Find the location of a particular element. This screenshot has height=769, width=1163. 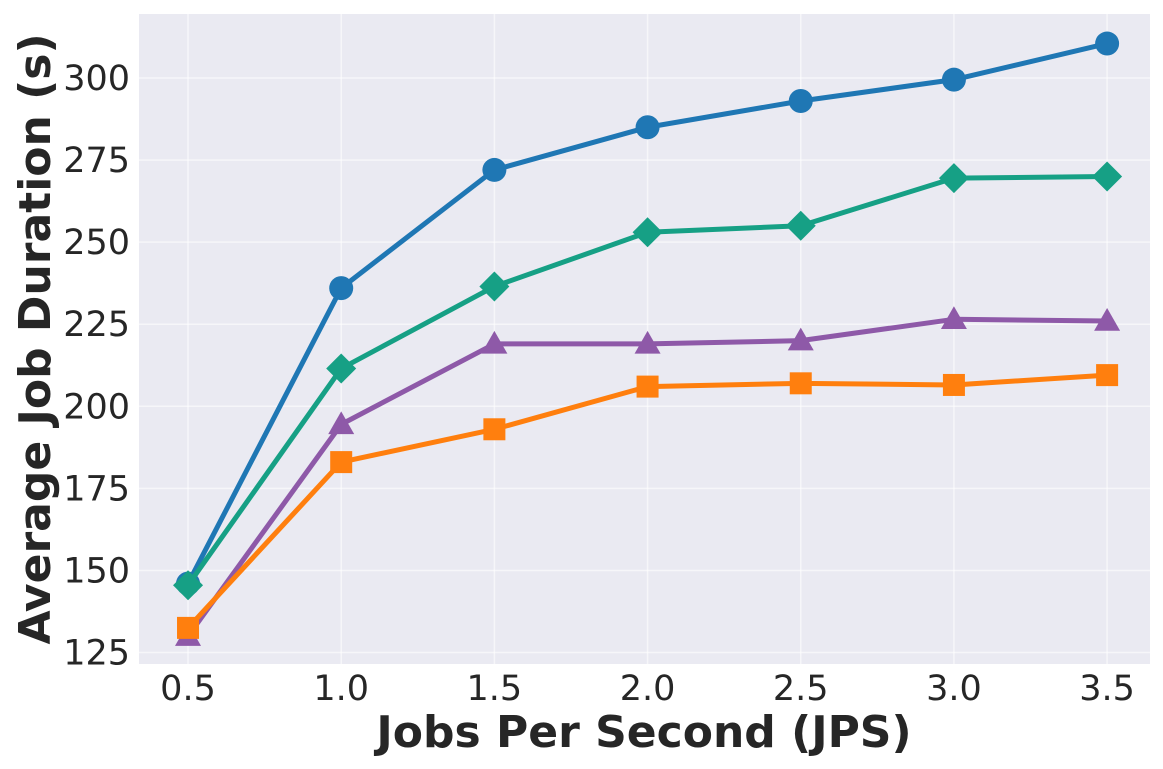

x-axis-title: Jobs Per Second (JPS) is located at coordinates (642, 732).